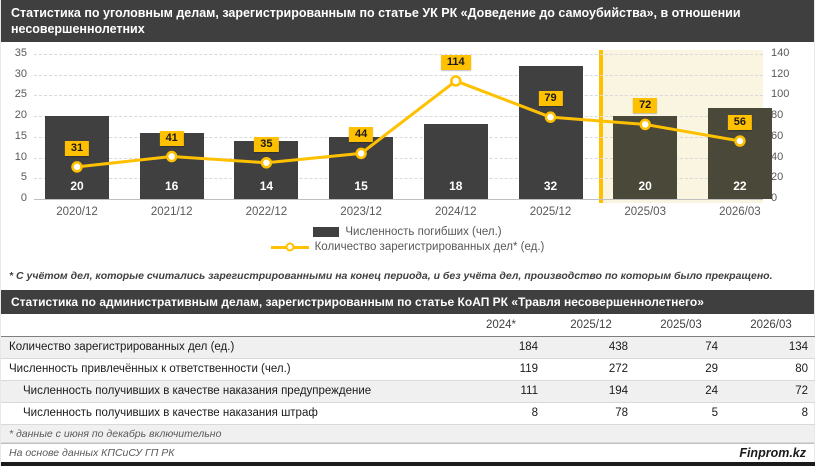 Image resolution: width=815 pixels, height=466 pixels. I want to click on bar-value-label: 15, so click(361, 186).